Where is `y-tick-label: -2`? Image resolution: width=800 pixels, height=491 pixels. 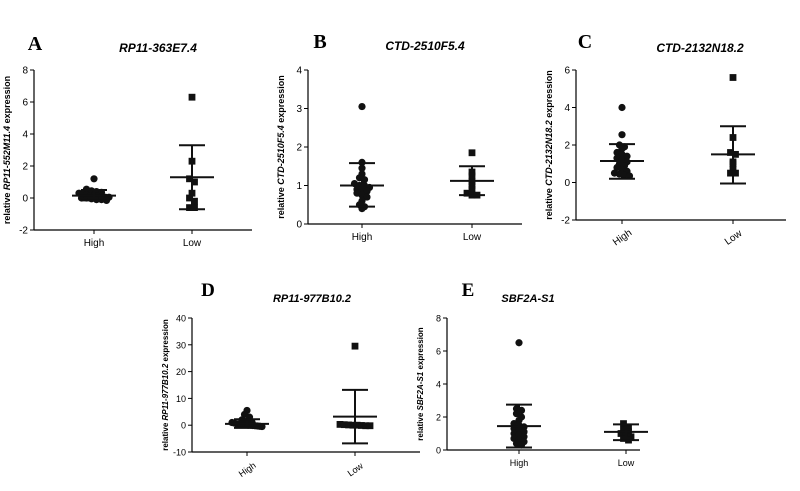
y-tick-label: -2 is located at coordinates (565, 221).